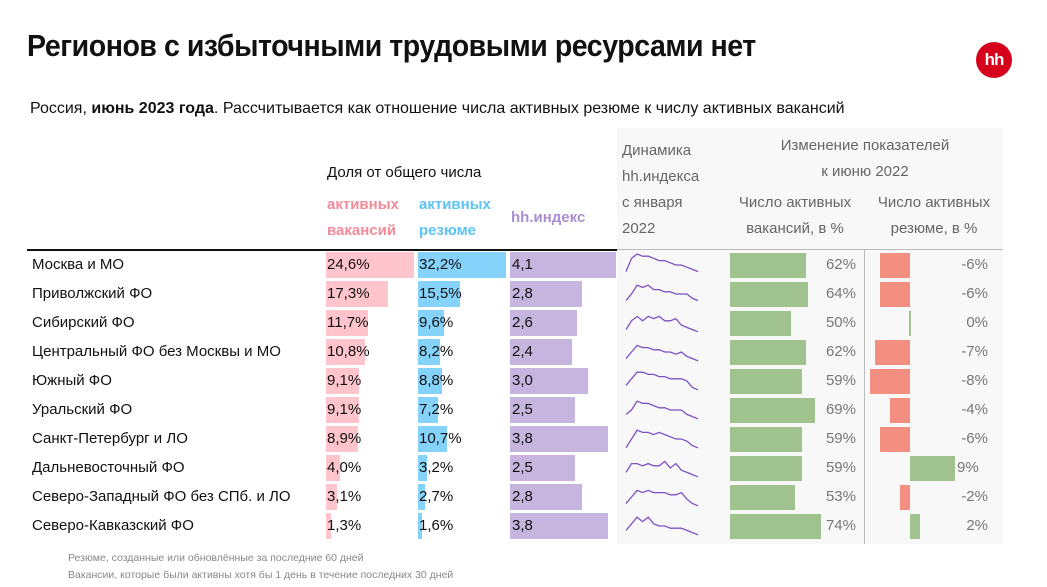 The width and height of the screenshot is (1047, 587). Describe the element at coordinates (974, 351) in the screenshot. I see `resume-change-value: -7%` at that location.